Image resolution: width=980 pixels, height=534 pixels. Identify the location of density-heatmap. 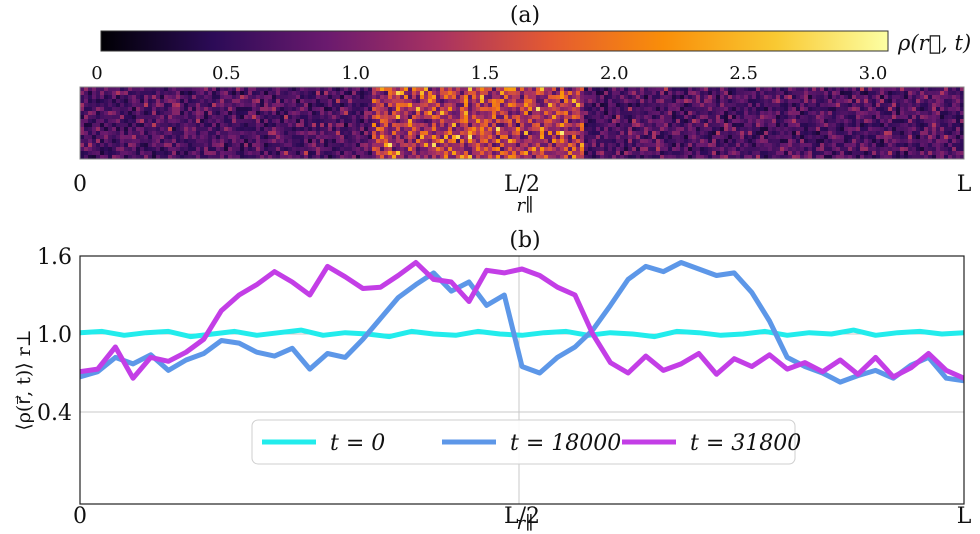
(522, 123).